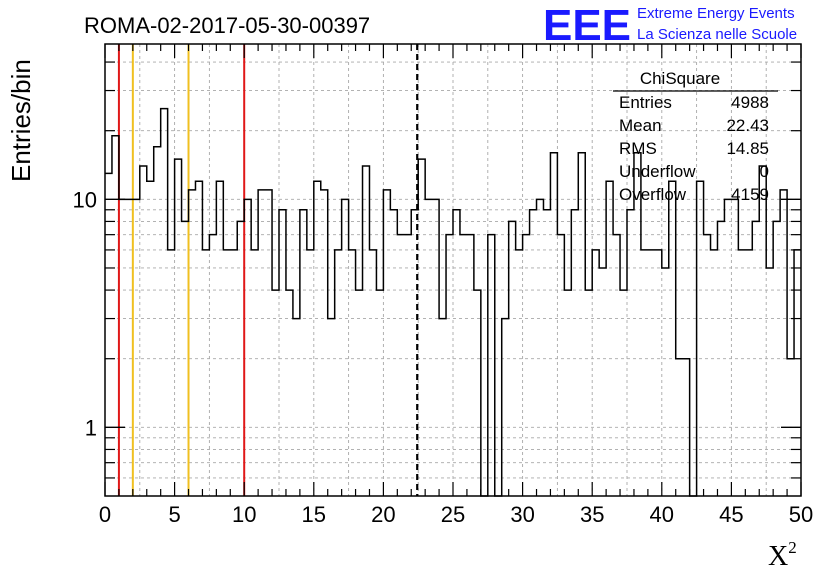 This screenshot has height=572, width=836. Describe the element at coordinates (383, 514) in the screenshot. I see `x-tick-label: 20` at that location.